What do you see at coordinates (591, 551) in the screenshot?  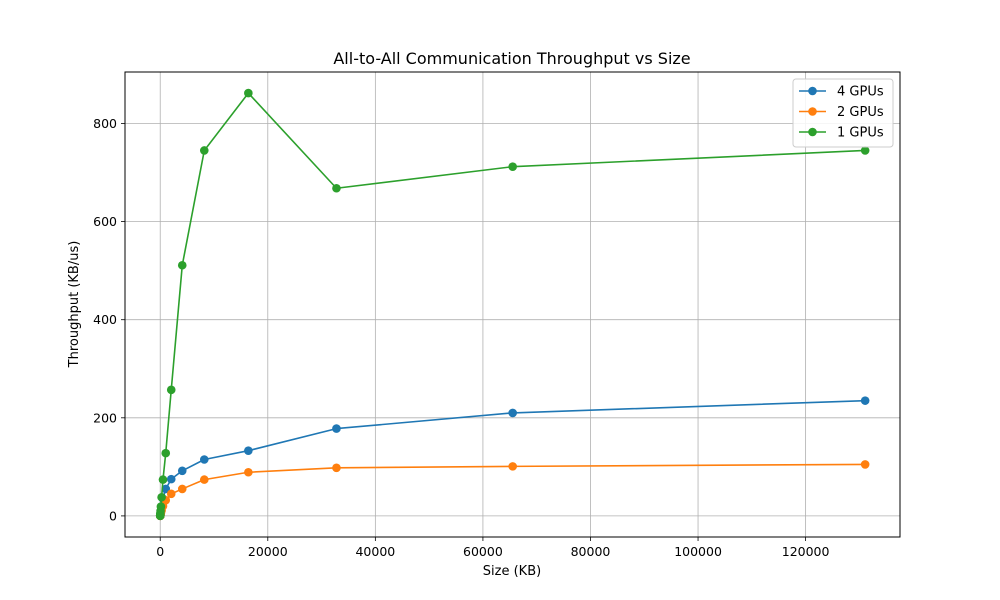 I see `x-tick-label: 80000` at bounding box center [591, 551].